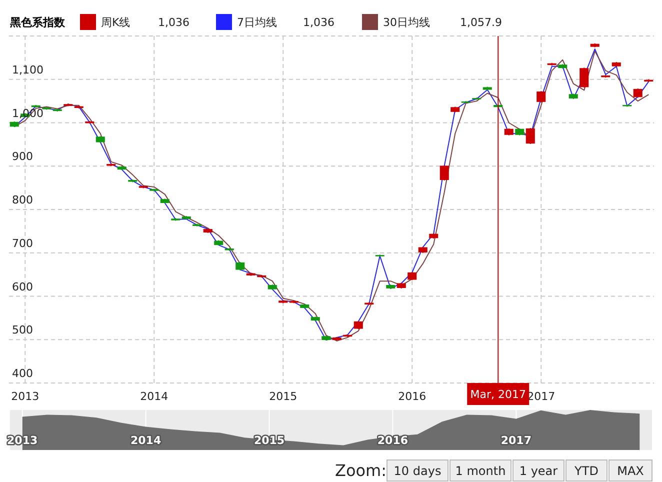  I want to click on chart-title: 黑色系指数, so click(37, 22).